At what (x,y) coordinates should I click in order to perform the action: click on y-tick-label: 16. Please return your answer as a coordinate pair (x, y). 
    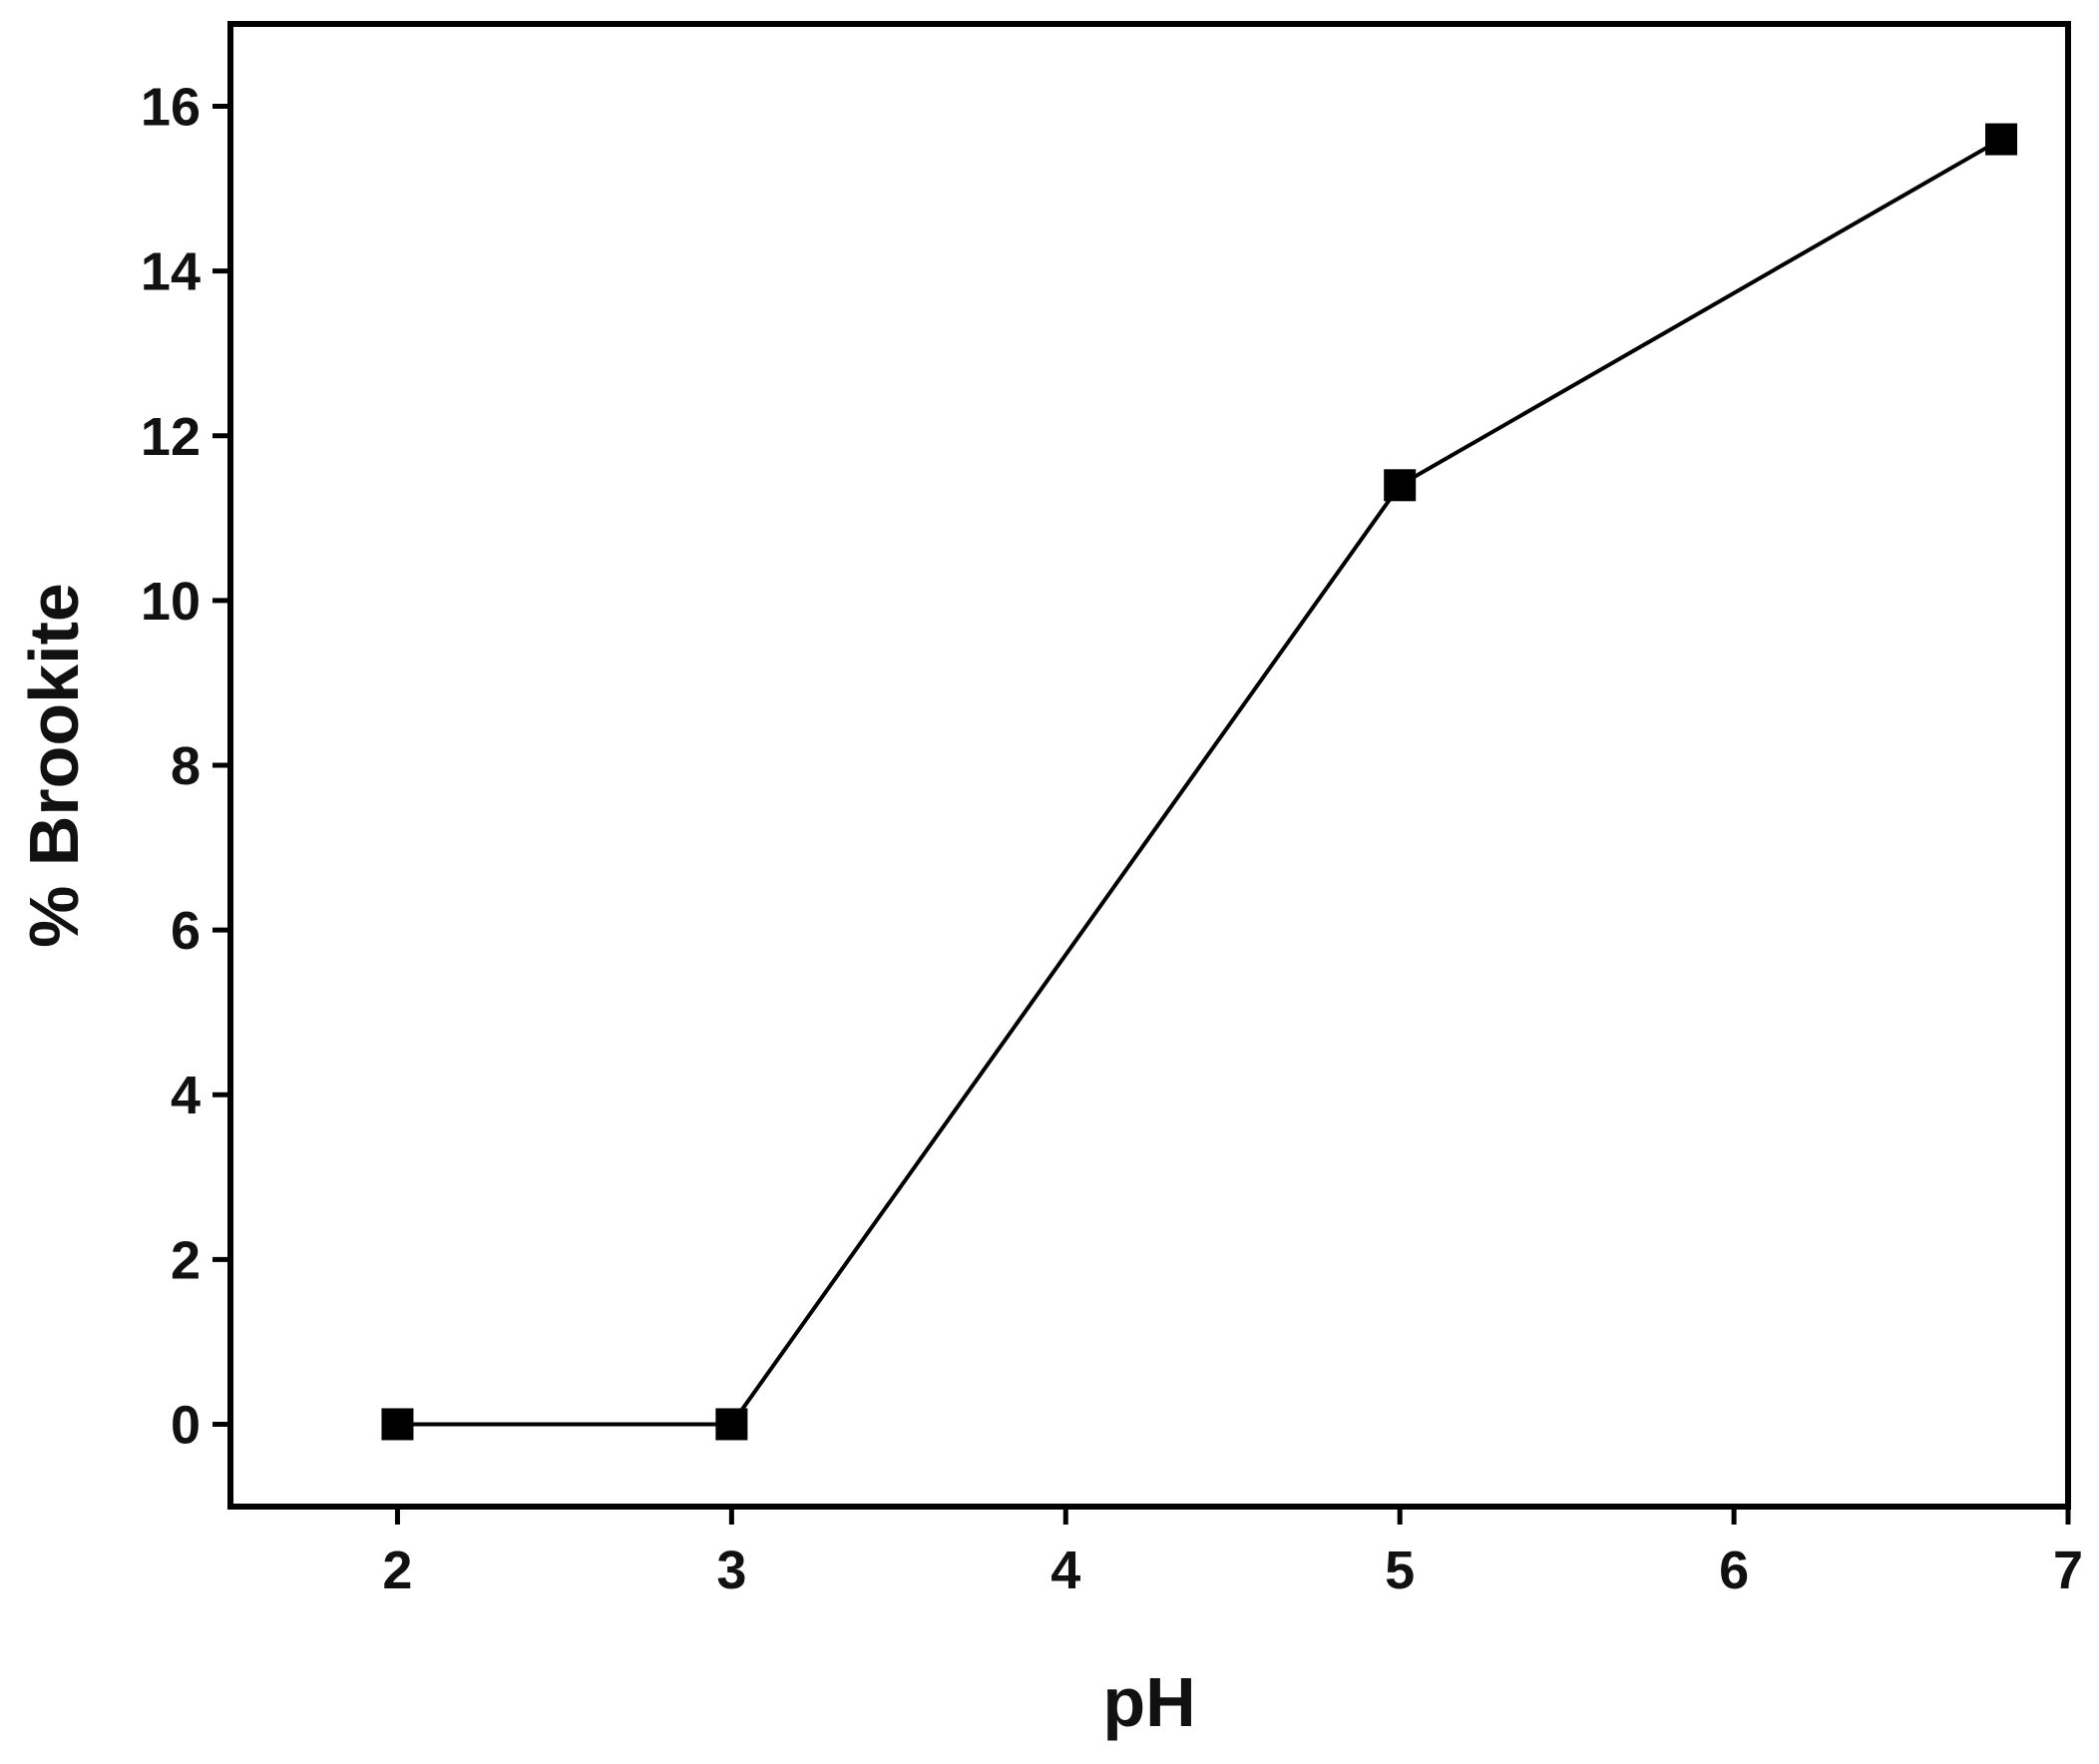
    Looking at the image, I should click on (171, 108).